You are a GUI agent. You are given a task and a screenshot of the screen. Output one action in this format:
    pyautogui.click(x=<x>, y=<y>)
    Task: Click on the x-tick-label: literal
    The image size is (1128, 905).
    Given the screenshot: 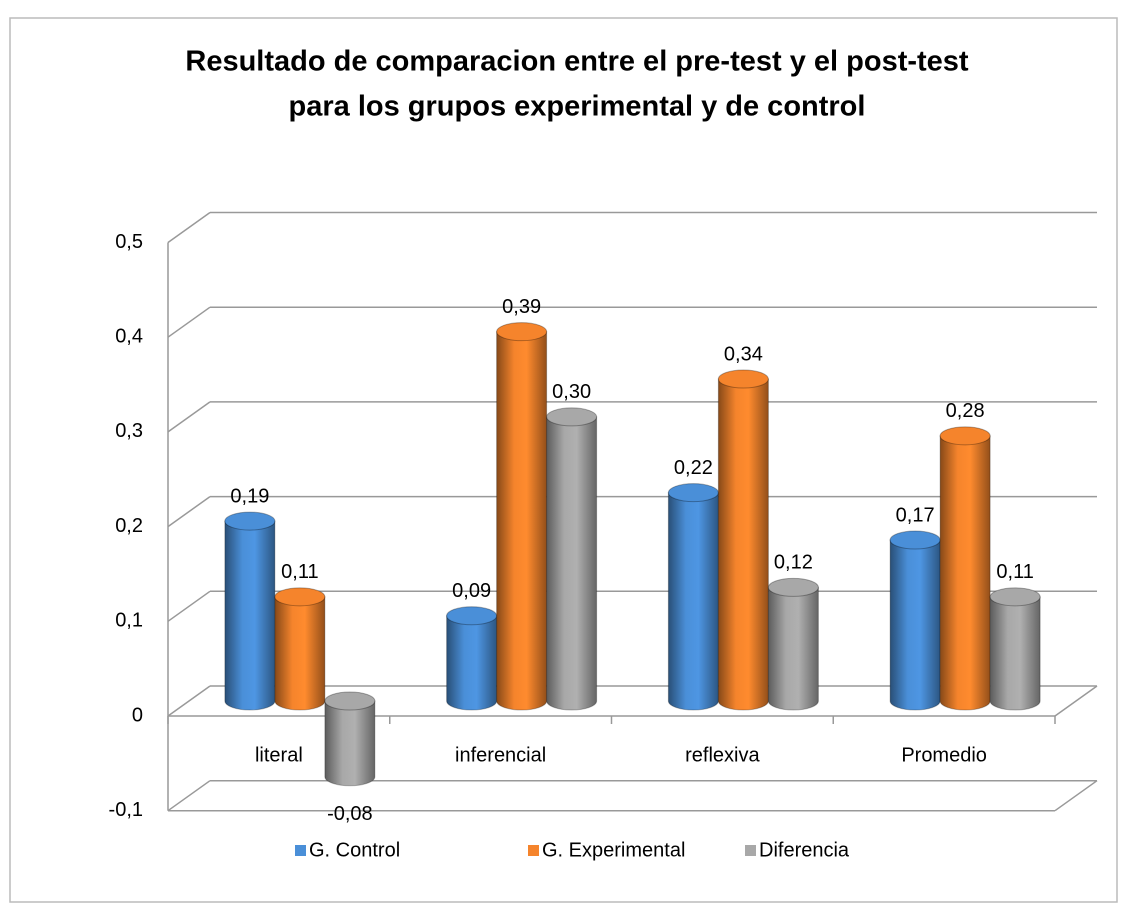 What is the action you would take?
    pyautogui.click(x=279, y=755)
    